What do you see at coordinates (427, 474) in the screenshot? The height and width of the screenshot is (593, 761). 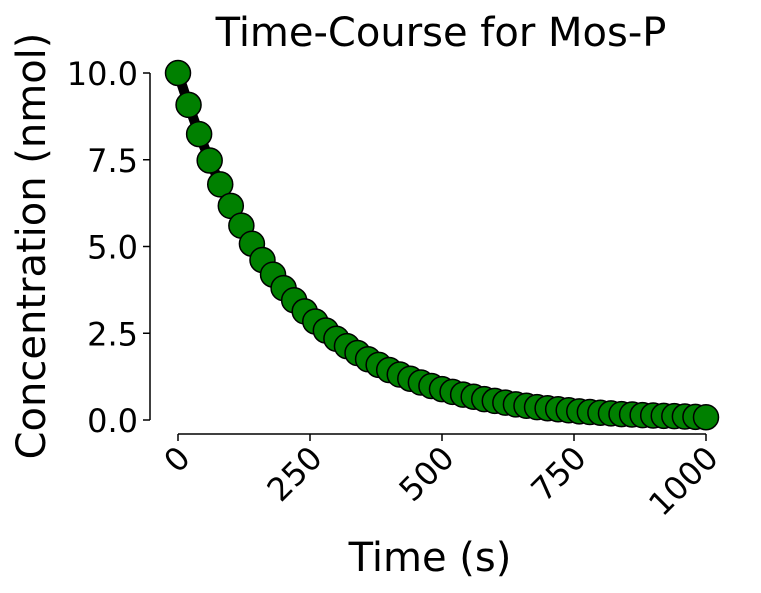 I see `x-tick-label: 500` at bounding box center [427, 474].